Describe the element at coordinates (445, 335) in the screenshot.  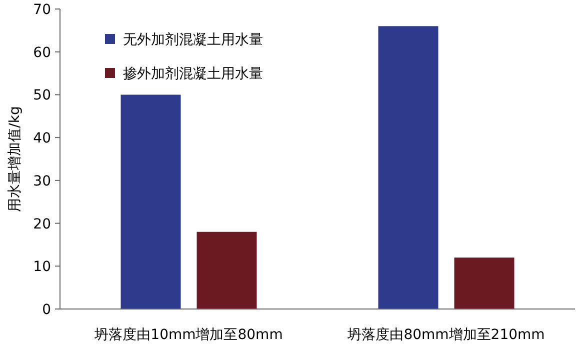
I see `x-tick-label: 坍落度由80mm增加至210mm` at that location.